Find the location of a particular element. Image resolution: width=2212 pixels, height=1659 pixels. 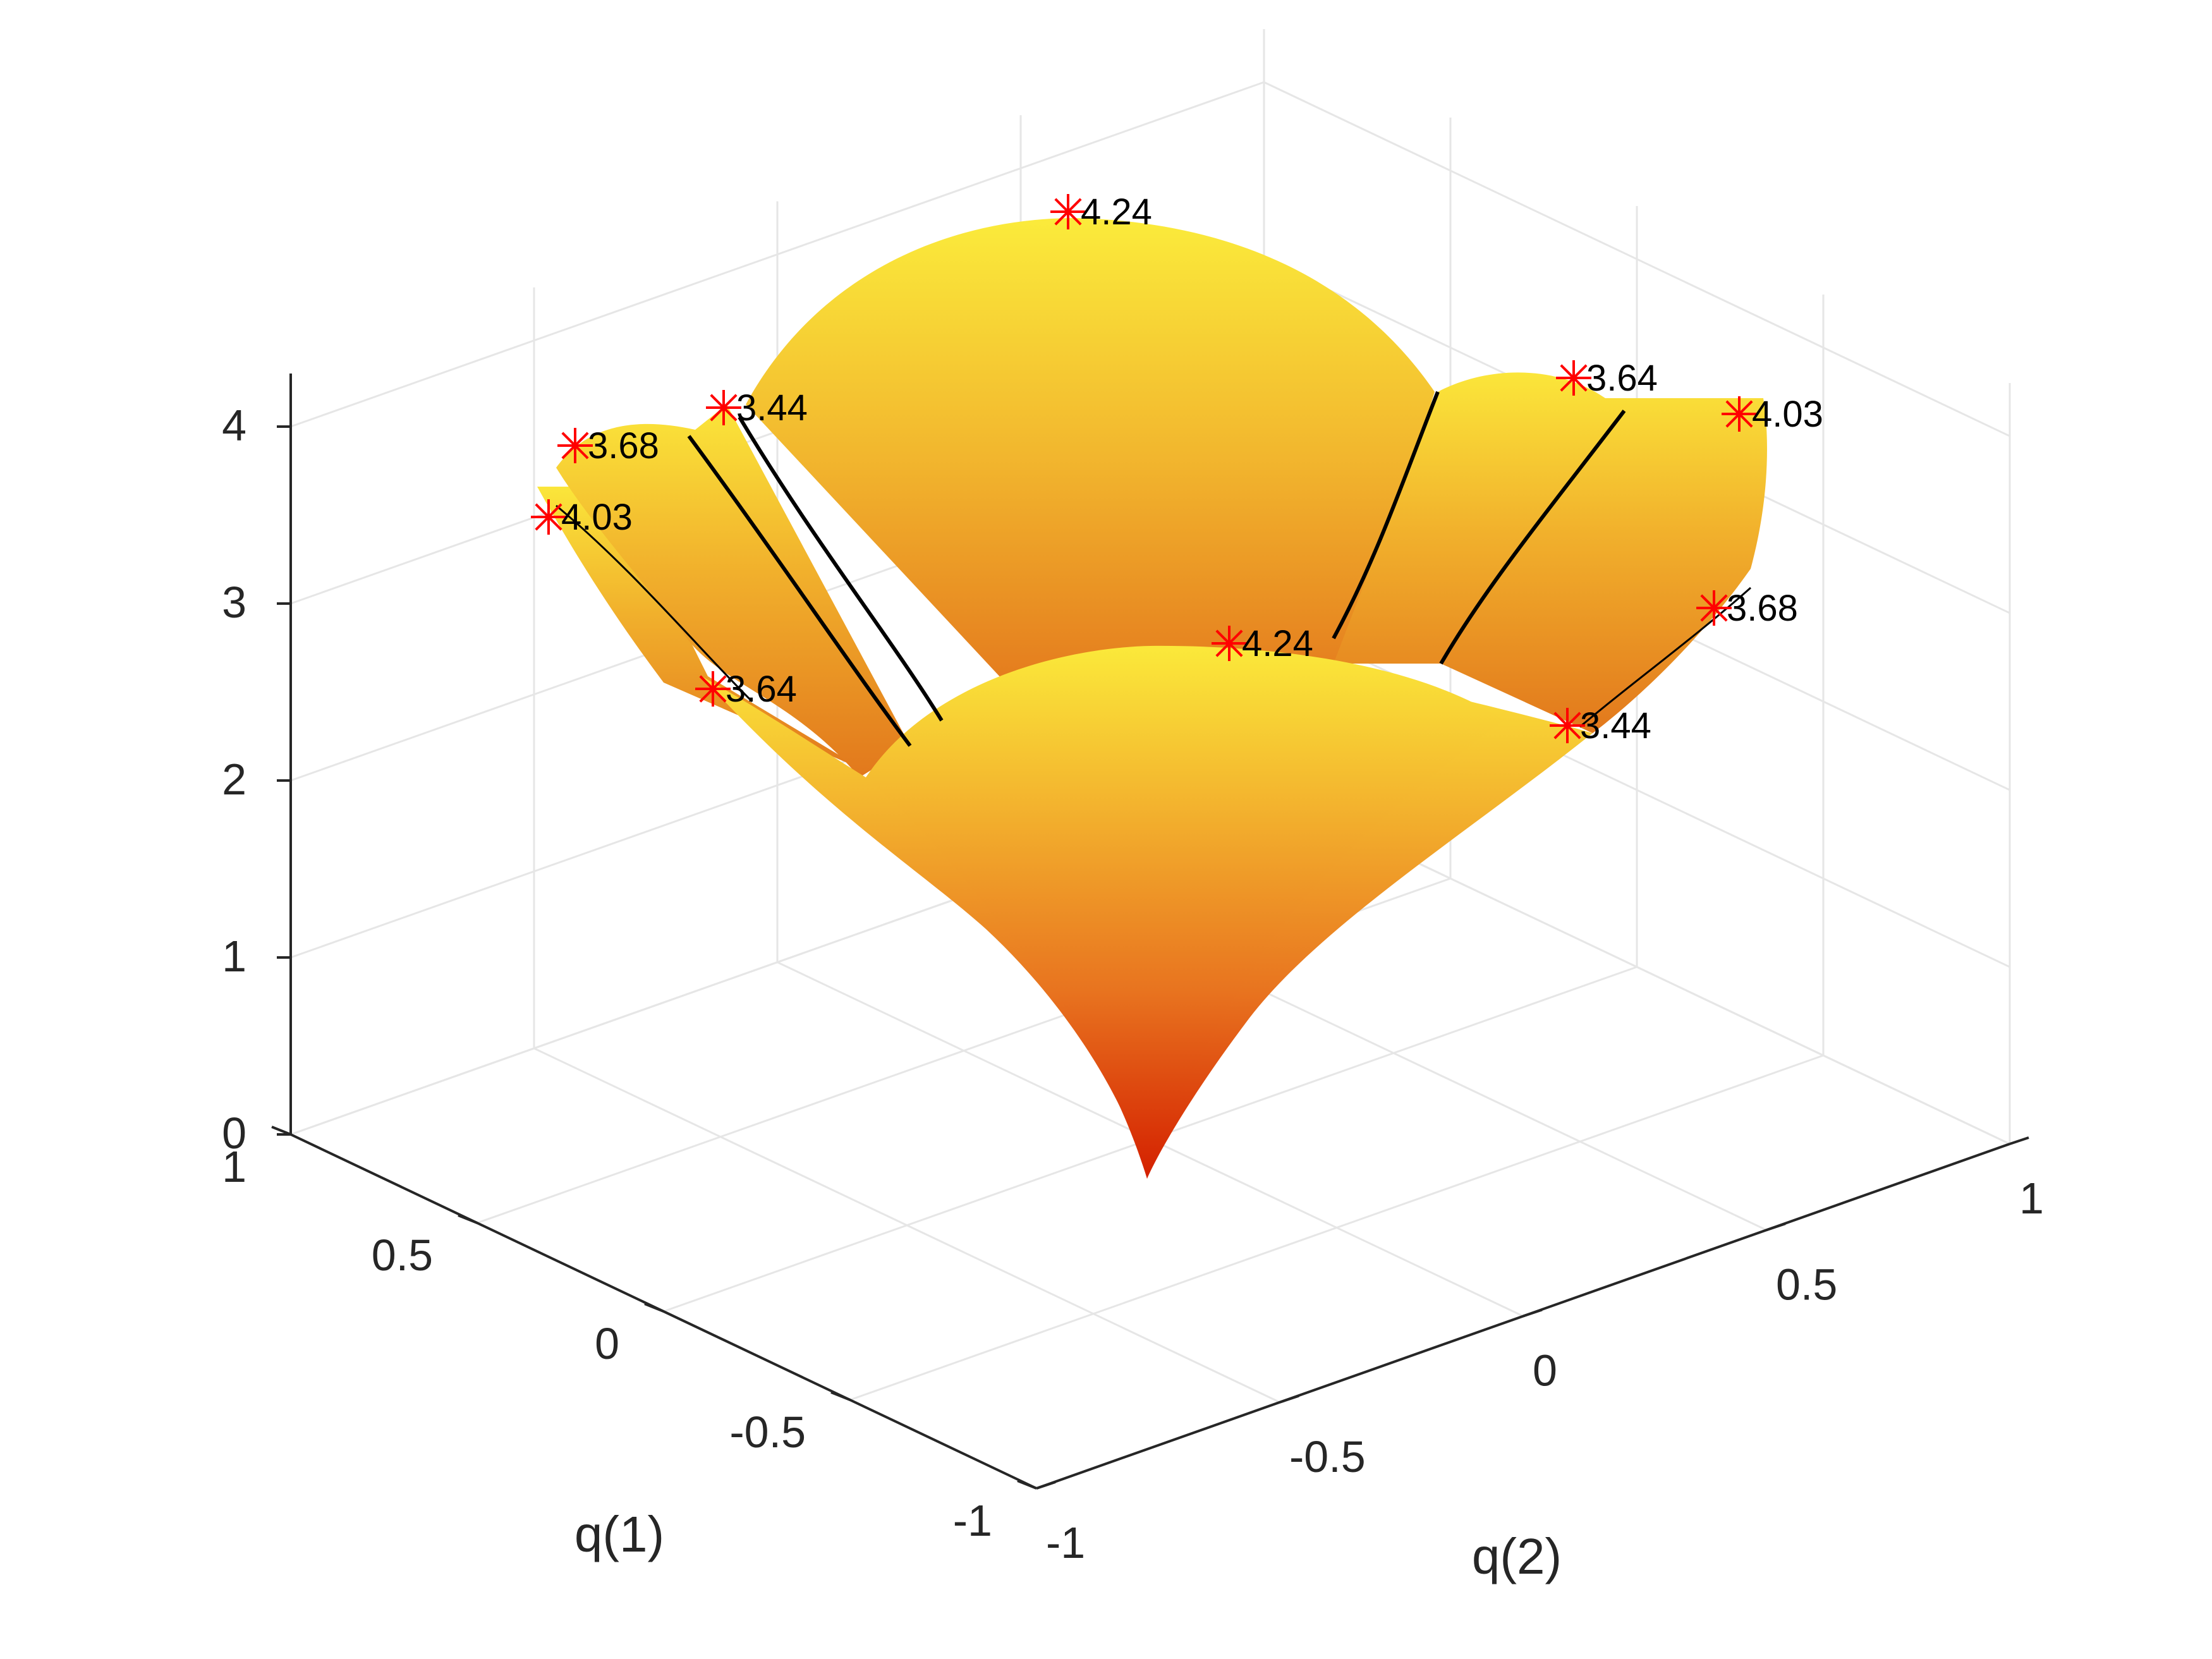

z-tick-label: 0 is located at coordinates (234, 1133).